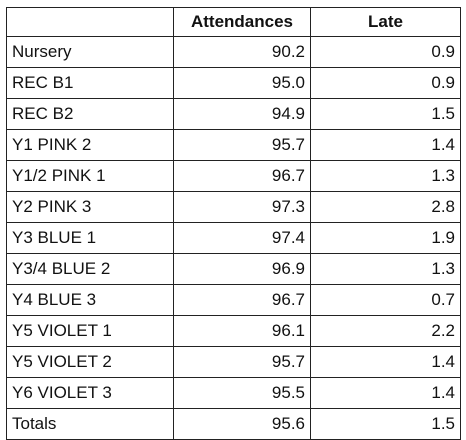  Describe the element at coordinates (242, 269) in the screenshot. I see `attendances-cell: 96.9` at that location.